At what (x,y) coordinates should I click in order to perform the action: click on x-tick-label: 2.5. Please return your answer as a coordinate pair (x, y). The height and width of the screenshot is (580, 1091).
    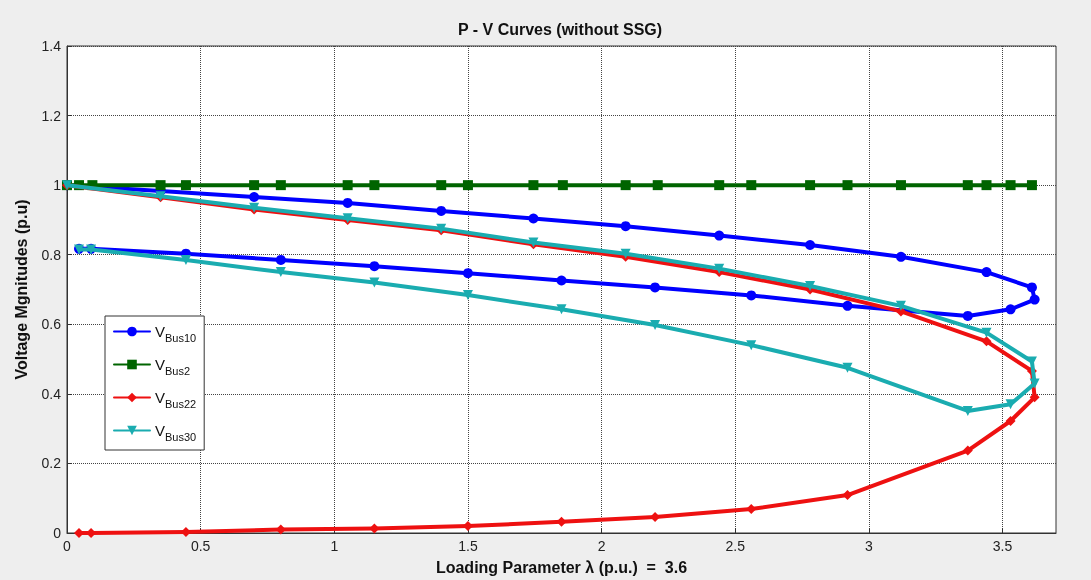
    Looking at the image, I should click on (735, 546).